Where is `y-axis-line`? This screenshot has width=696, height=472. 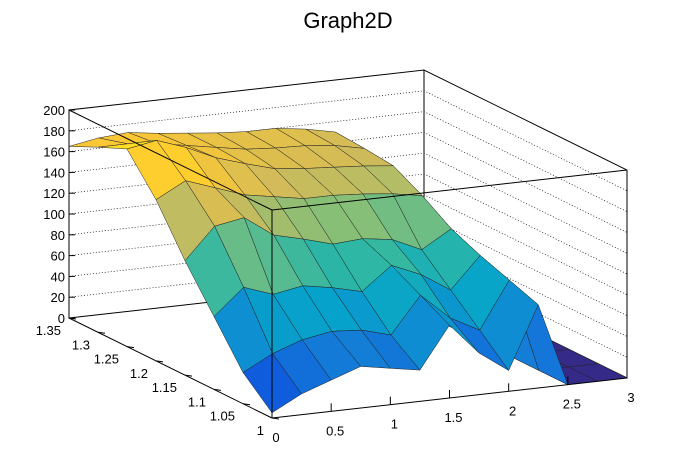
y-axis-line is located at coordinates (170, 368).